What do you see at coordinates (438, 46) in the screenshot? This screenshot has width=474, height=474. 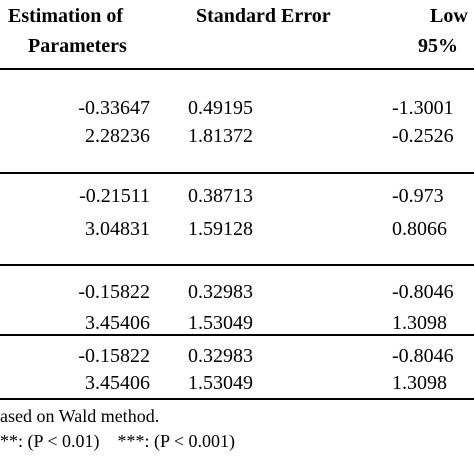 I see `header-ci-level: 95%` at bounding box center [438, 46].